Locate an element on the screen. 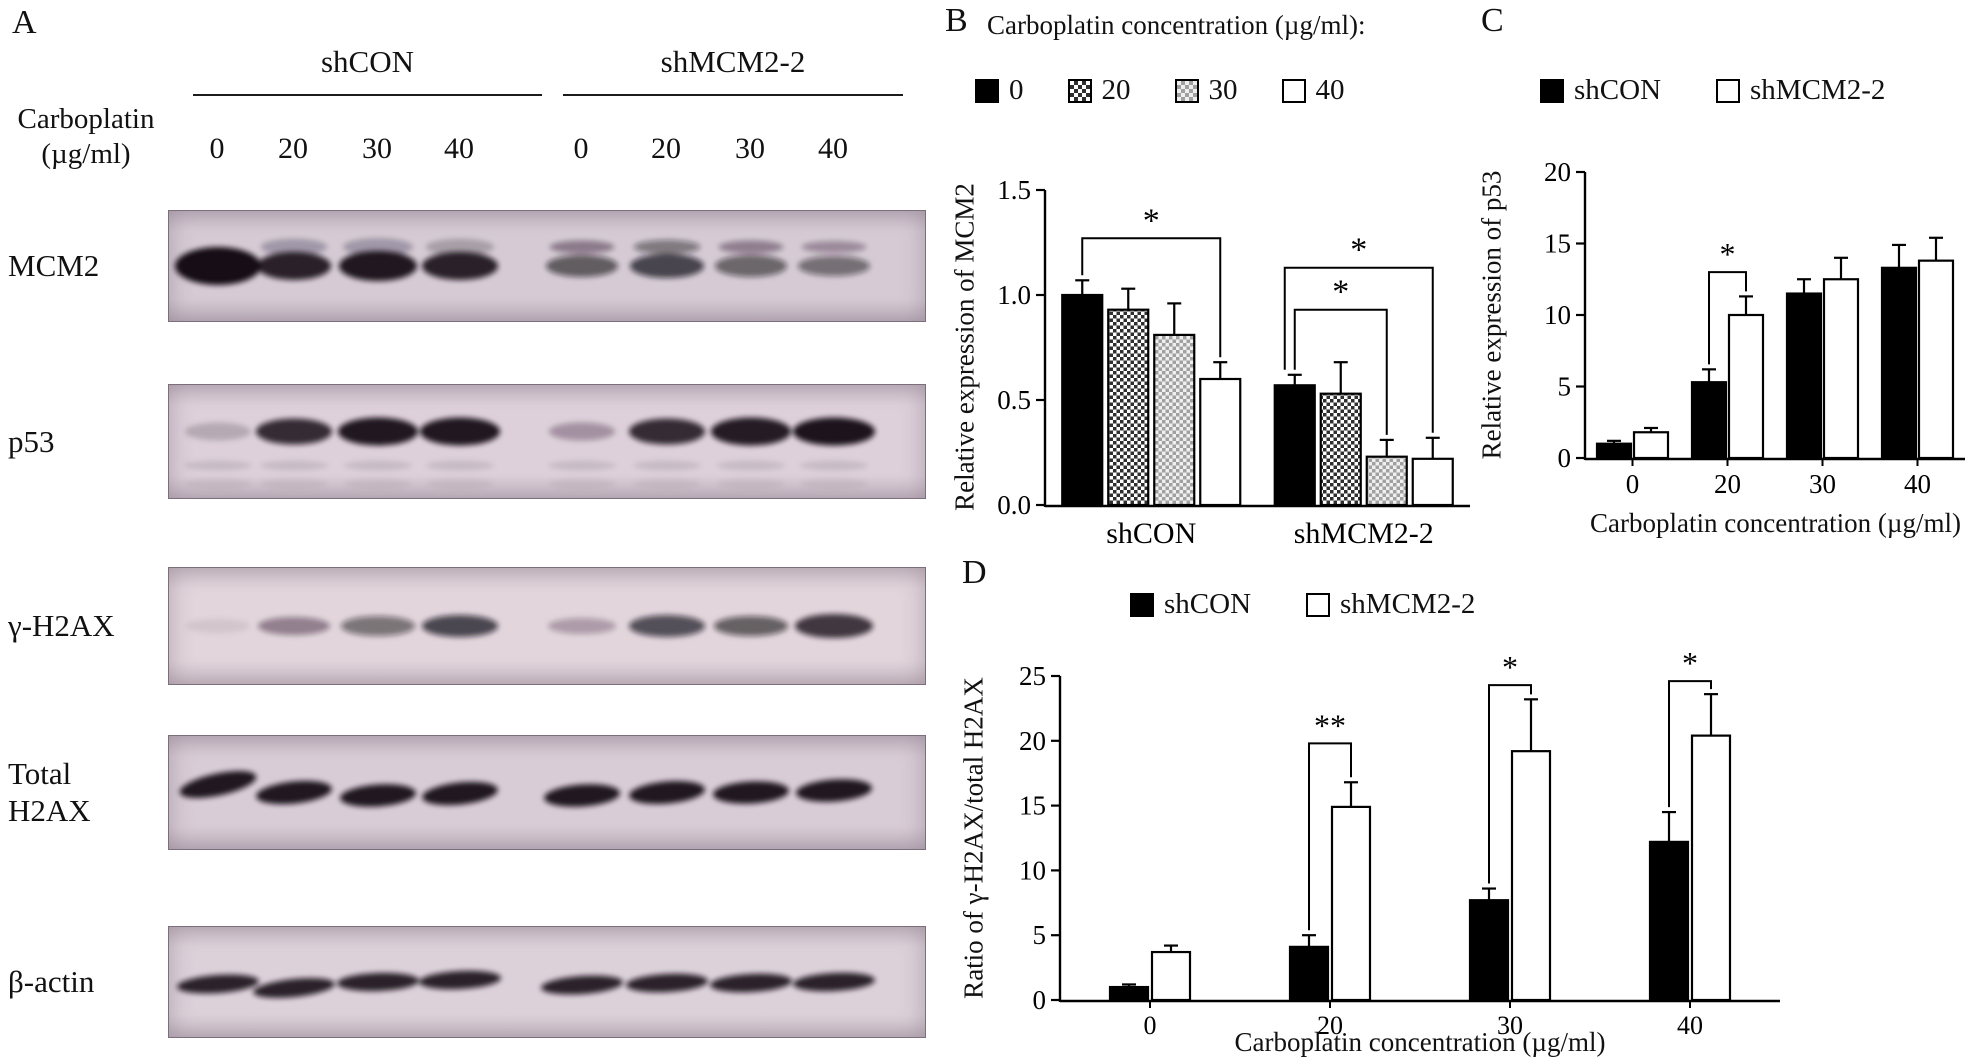 The height and width of the screenshot is (1058, 1981). legend-b-title: Carboplatin concentration (µg/ml): is located at coordinates (1176, 25).